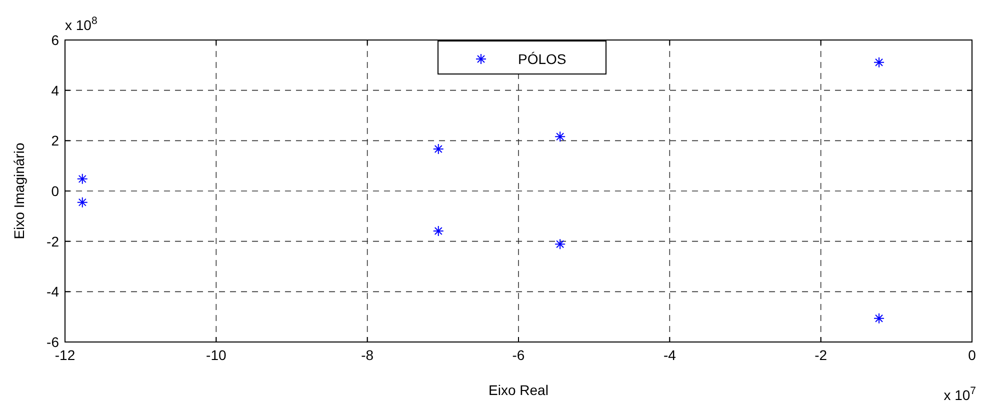  Describe the element at coordinates (55, 90) in the screenshot. I see `y-tick-label: 4` at that location.